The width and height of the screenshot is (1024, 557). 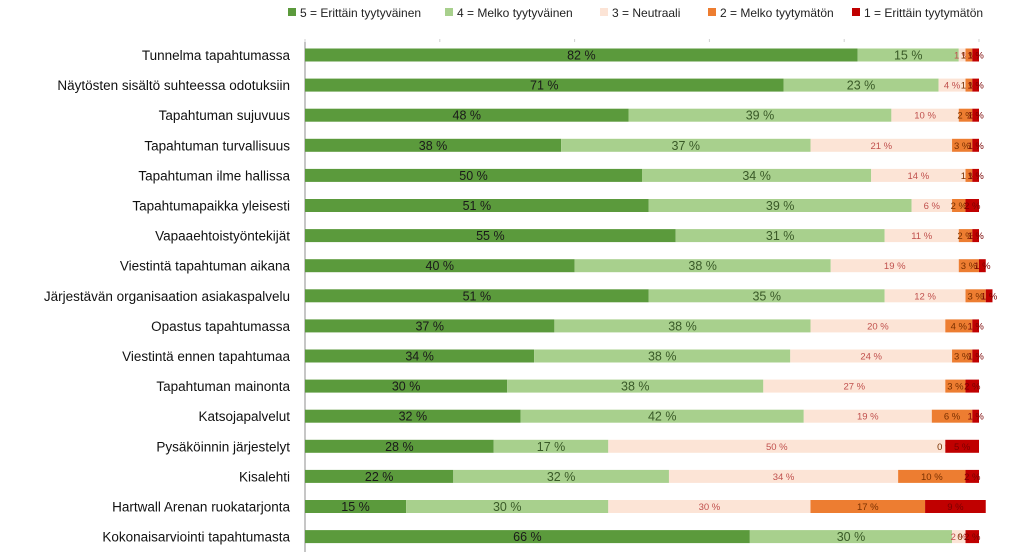 I want to click on data-label: 51 %, so click(x=477, y=206).